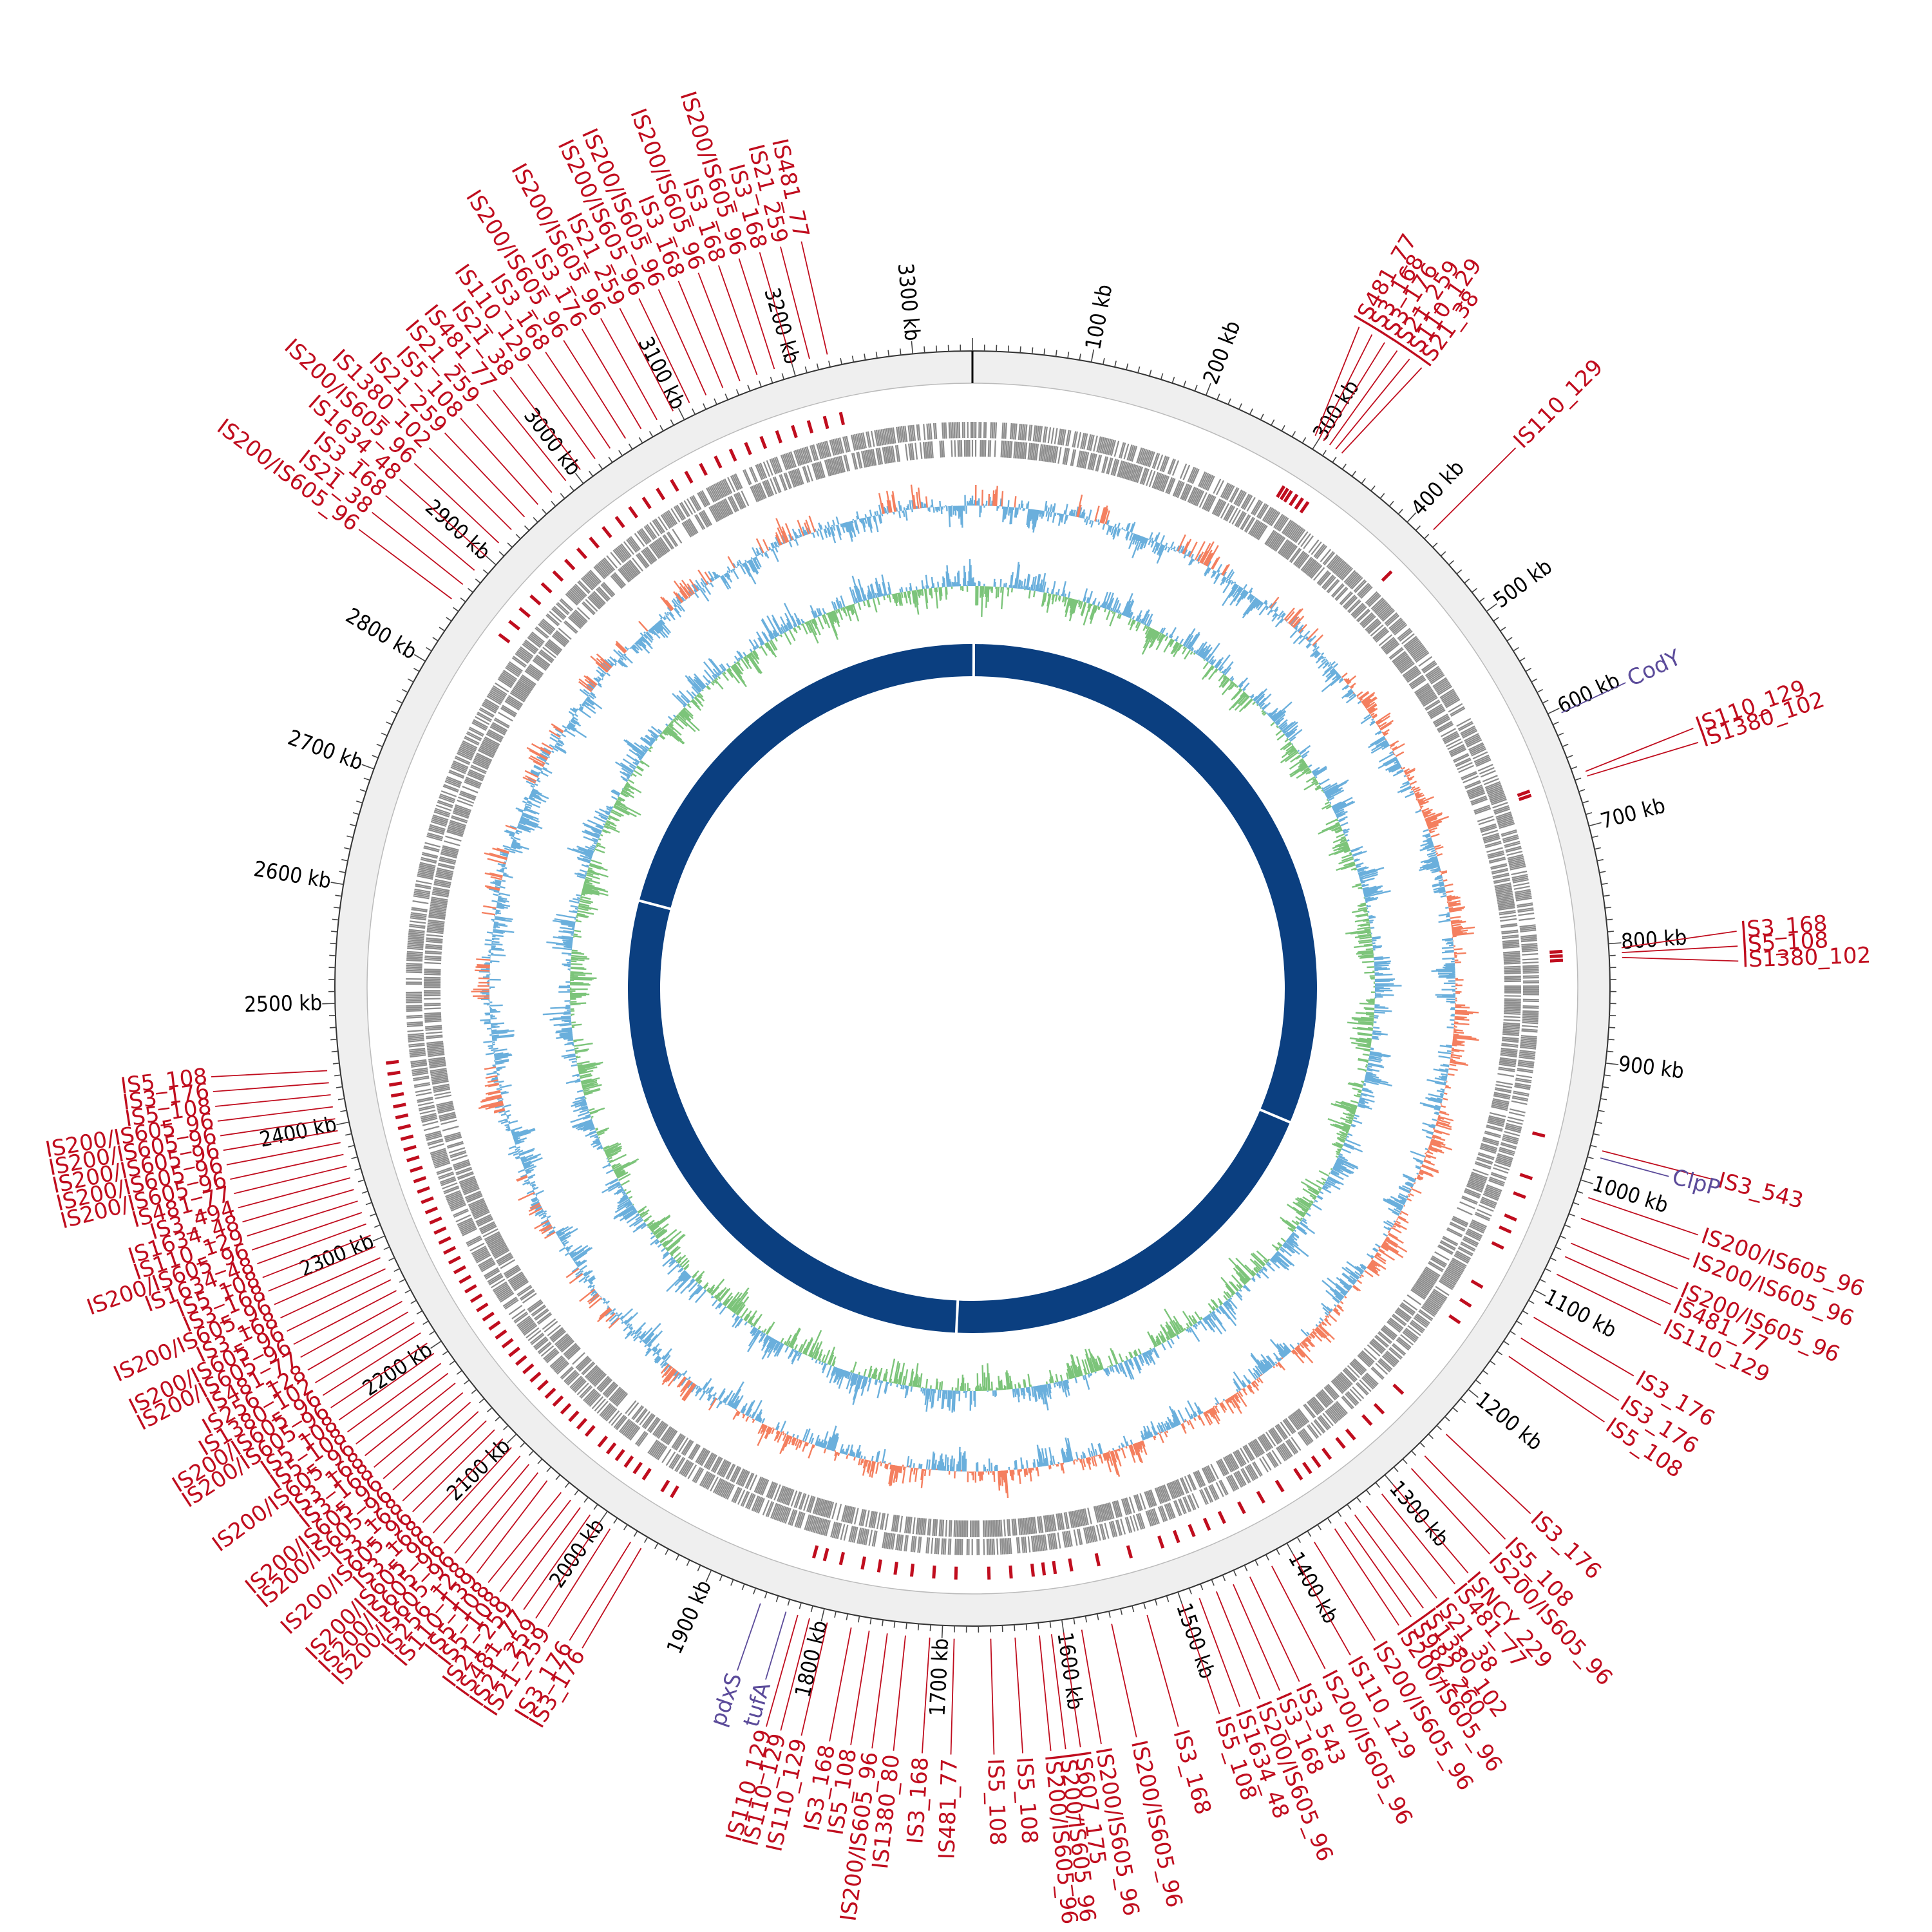 The height and width of the screenshot is (1932, 1932). I want to click on inner-ring, so click(973, 988).